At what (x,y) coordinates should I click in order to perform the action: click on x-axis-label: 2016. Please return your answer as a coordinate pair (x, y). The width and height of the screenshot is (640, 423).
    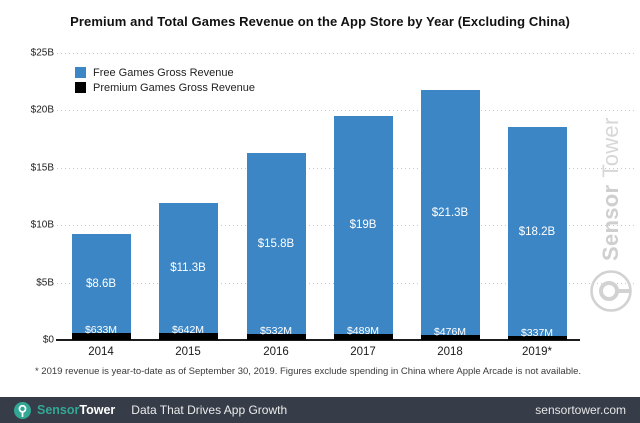
    Looking at the image, I should click on (276, 352).